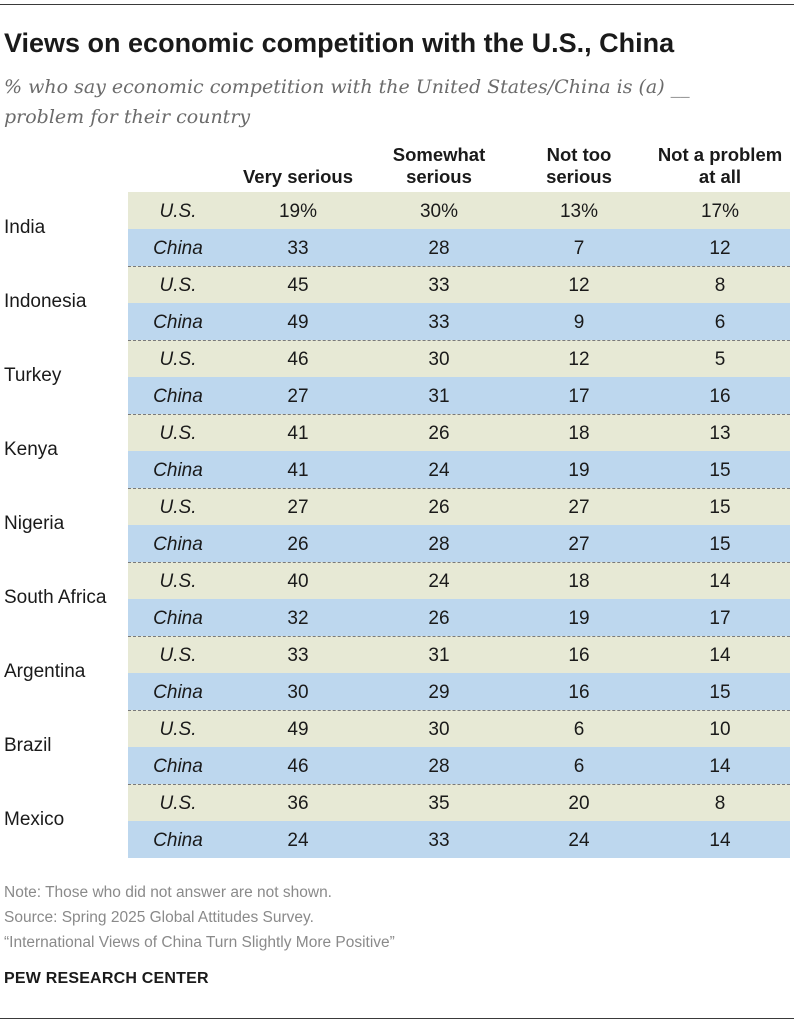 The image size is (794, 1024). What do you see at coordinates (25, 227) in the screenshot?
I see `country-label: India` at bounding box center [25, 227].